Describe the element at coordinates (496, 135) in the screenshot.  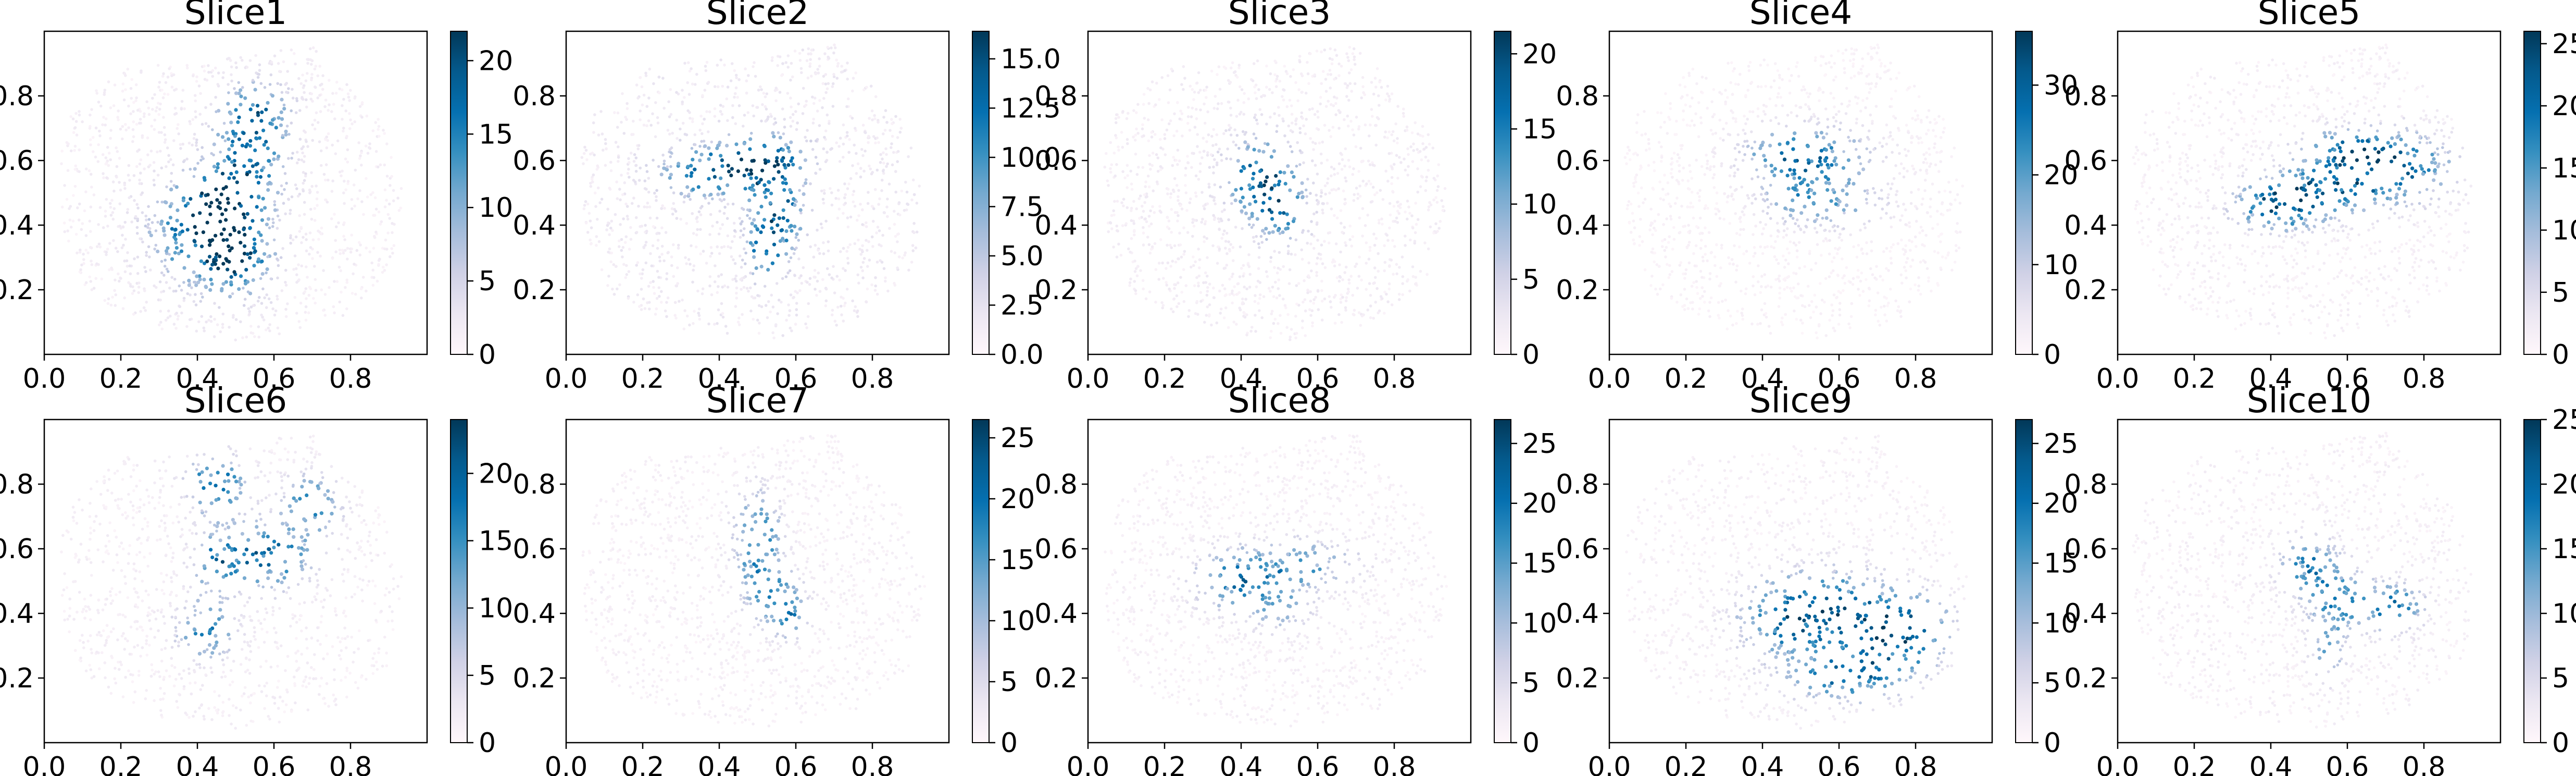
I see `colorbar-tick-label: 15` at that location.